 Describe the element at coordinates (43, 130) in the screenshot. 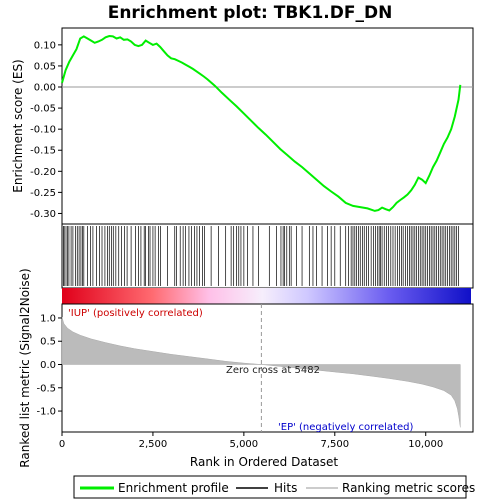

I see `es-y-tick-label: -0.10` at that location.